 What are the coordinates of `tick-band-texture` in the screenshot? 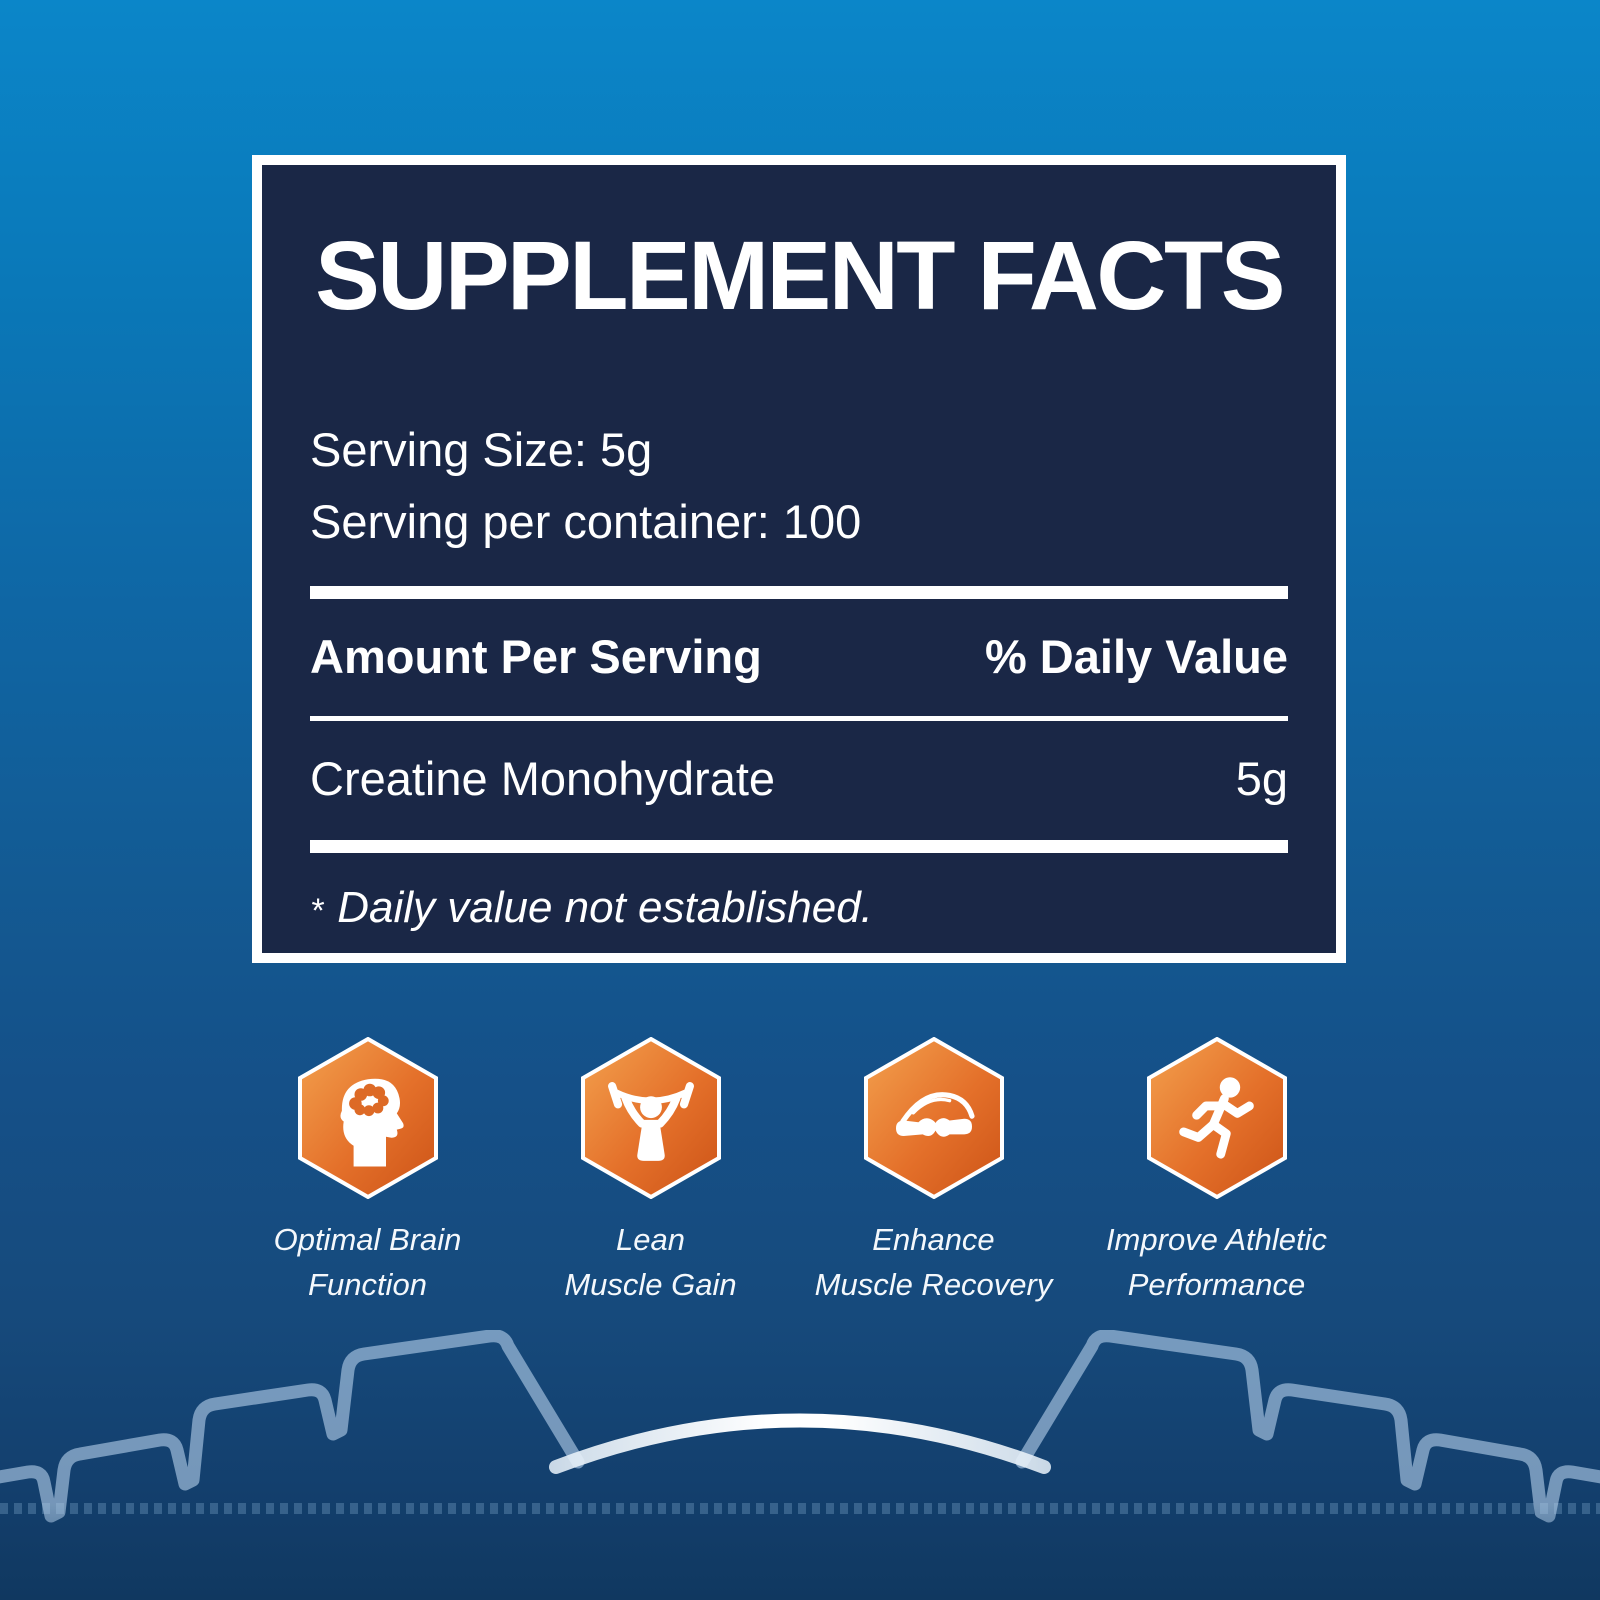 It's located at (800, 1508).